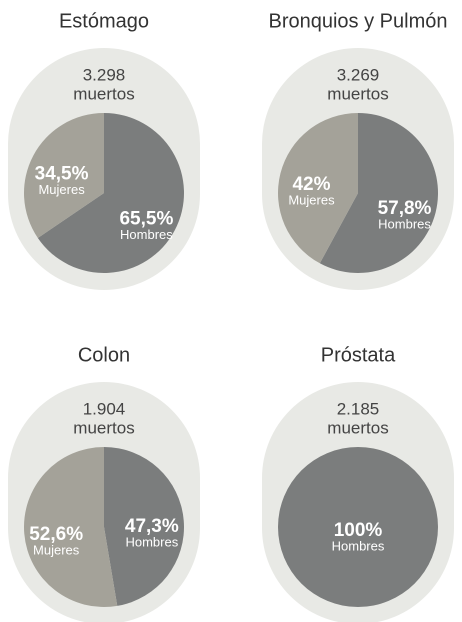  Describe the element at coordinates (146, 218) in the screenshot. I see `value-label: 65,5%` at that location.